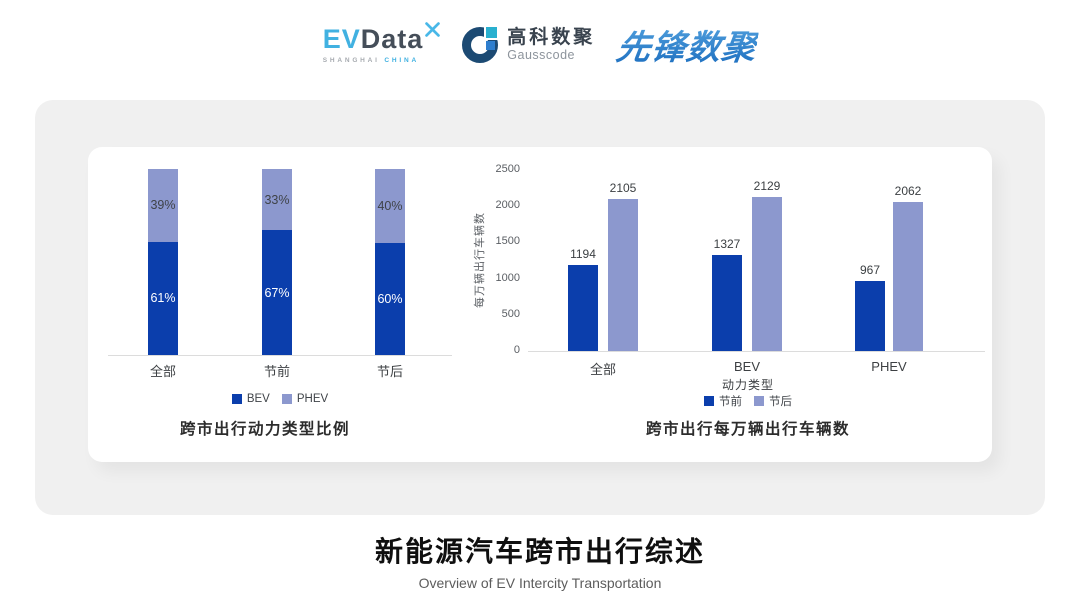 The height and width of the screenshot is (608, 1080). Describe the element at coordinates (539, 551) in the screenshot. I see `page-title: 新能源汽车跨市出行综述` at that location.